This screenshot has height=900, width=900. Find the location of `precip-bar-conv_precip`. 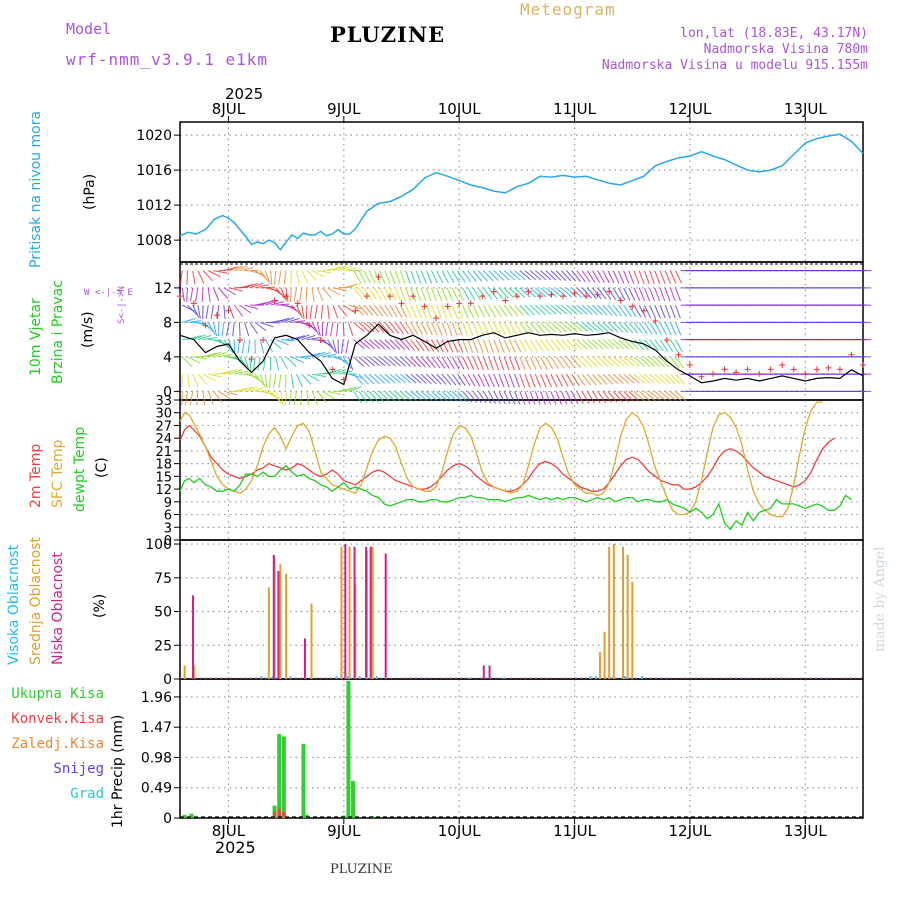

precip-bar-conv_precip is located at coordinates (279, 813).